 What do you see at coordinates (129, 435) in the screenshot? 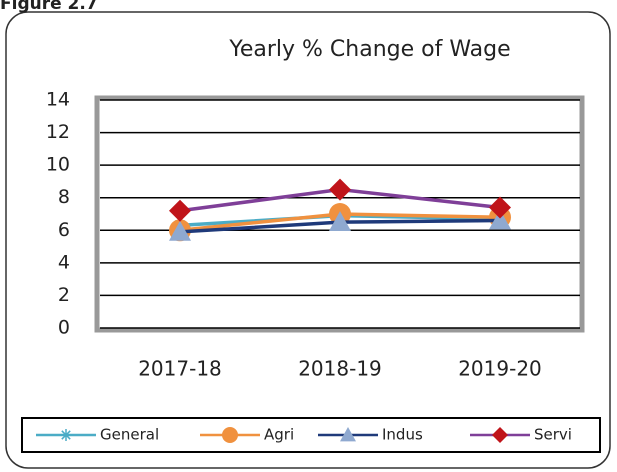
I see `legend-label: General` at bounding box center [129, 435].